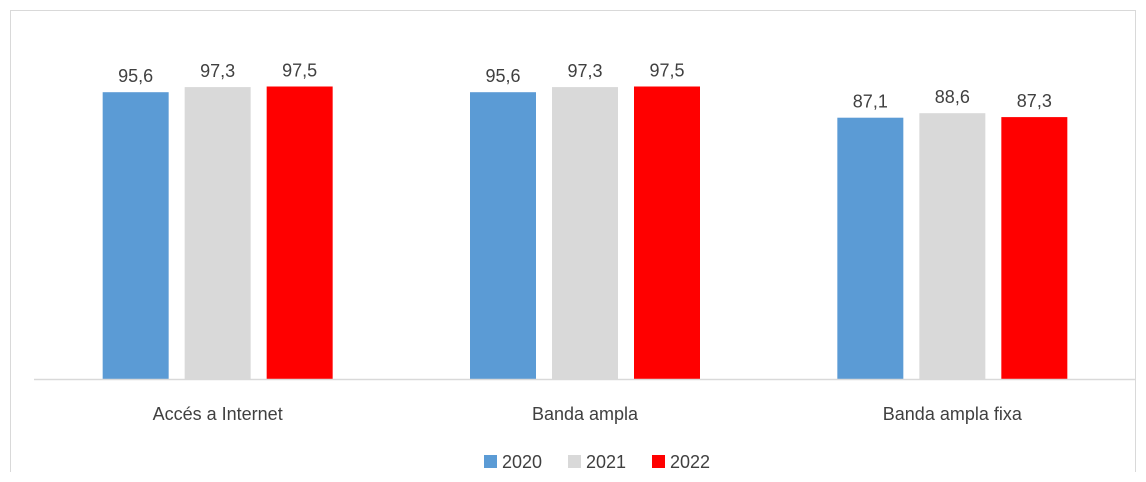 The height and width of the screenshot is (482, 1146). I want to click on value-label-2022-2: 97,5, so click(666, 71).